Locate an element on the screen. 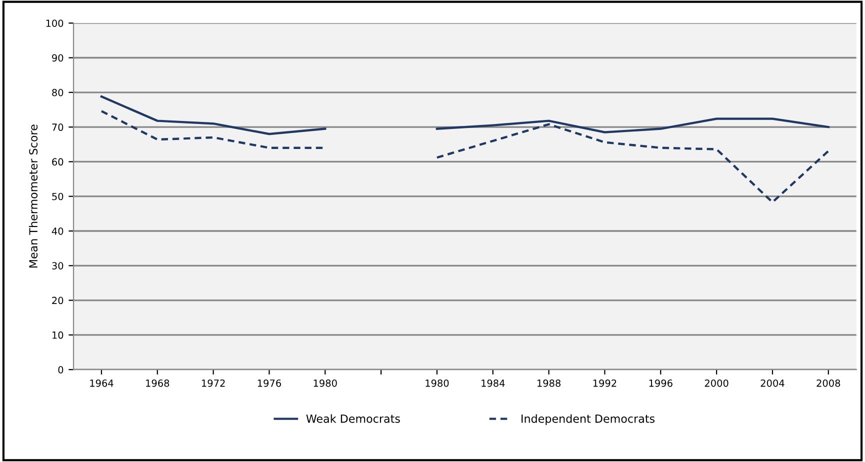 This screenshot has height=462, width=865. y-tick-label: 30 is located at coordinates (58, 266).